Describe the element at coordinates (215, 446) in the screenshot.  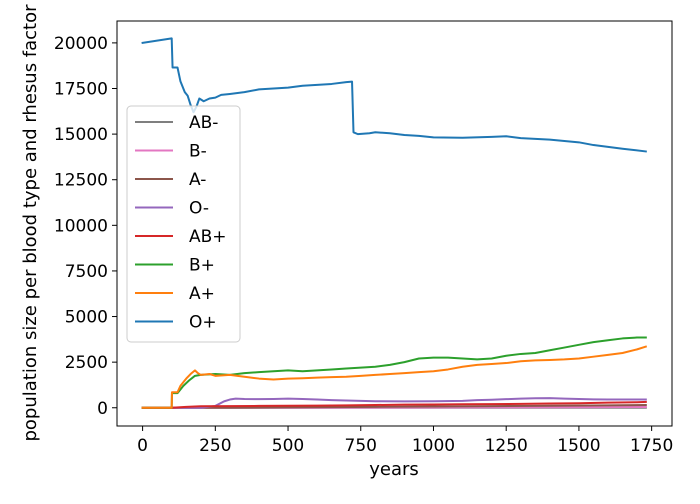
I see `x-tick-label: 250` at that location.